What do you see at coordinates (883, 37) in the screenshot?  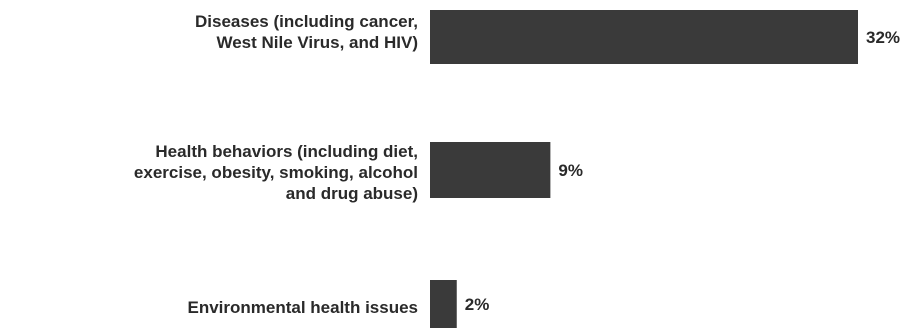 I see `value-label-diseases: 32%` at bounding box center [883, 37].